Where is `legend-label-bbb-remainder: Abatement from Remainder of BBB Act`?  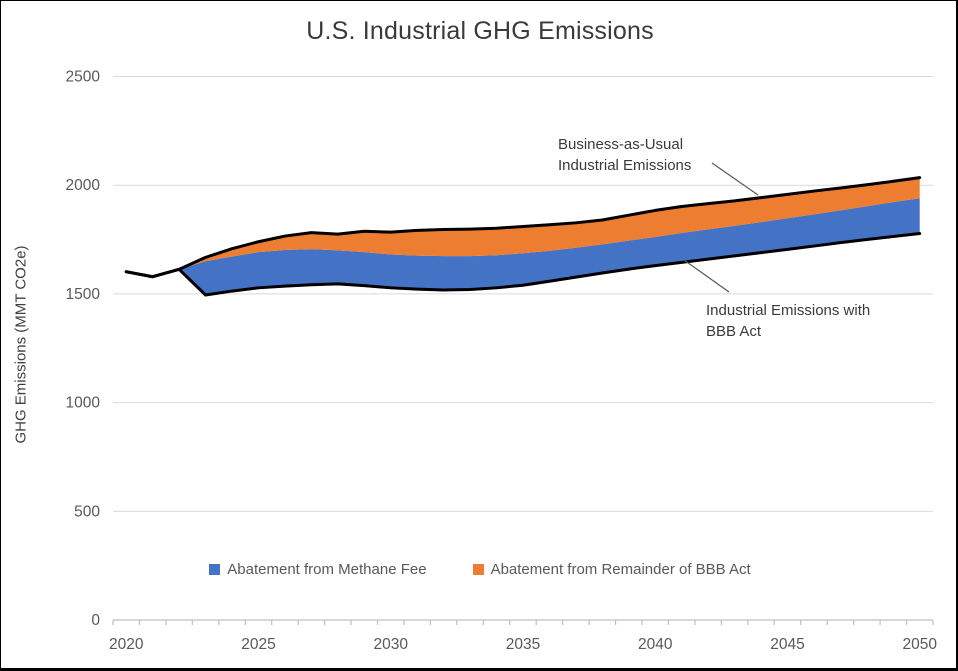 legend-label-bbb-remainder: Abatement from Remainder of BBB Act is located at coordinates (620, 569).